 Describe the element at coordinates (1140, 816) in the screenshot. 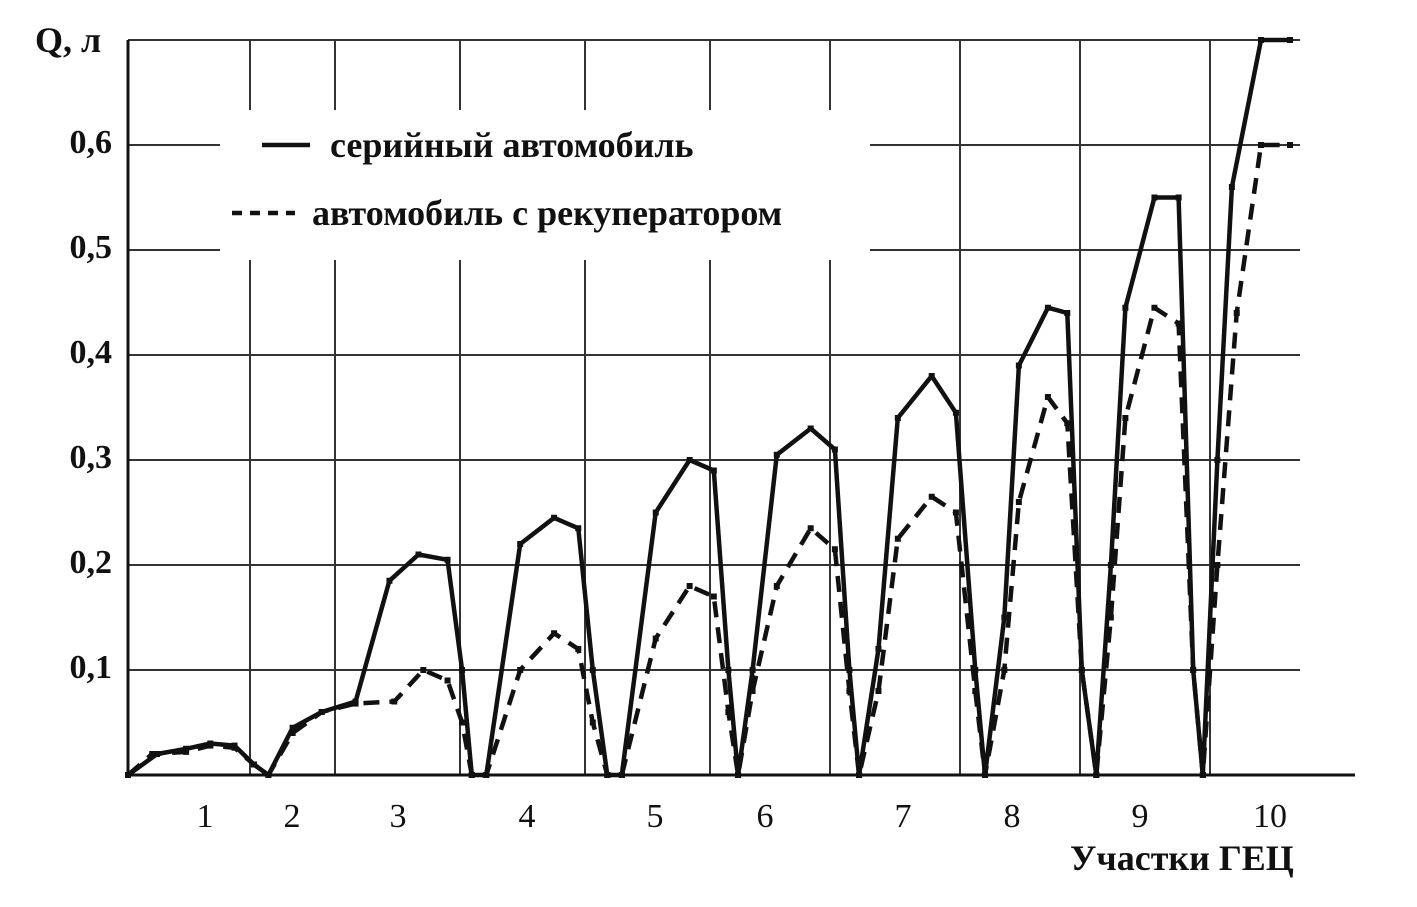

I see `x-tick-label: 9` at that location.